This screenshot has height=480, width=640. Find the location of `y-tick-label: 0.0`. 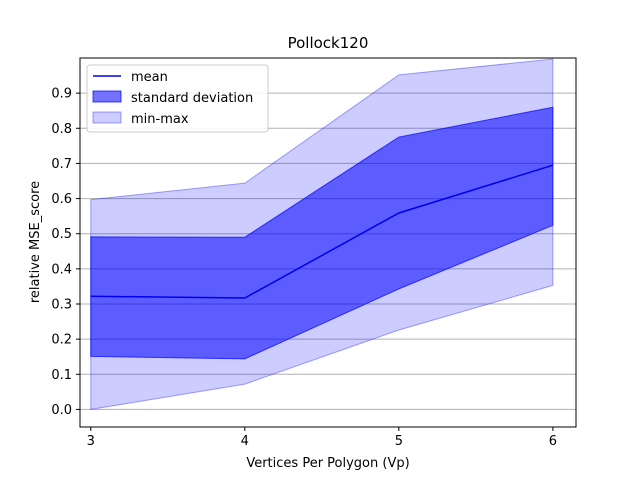

y-tick-label: 0.0 is located at coordinates (61, 410).